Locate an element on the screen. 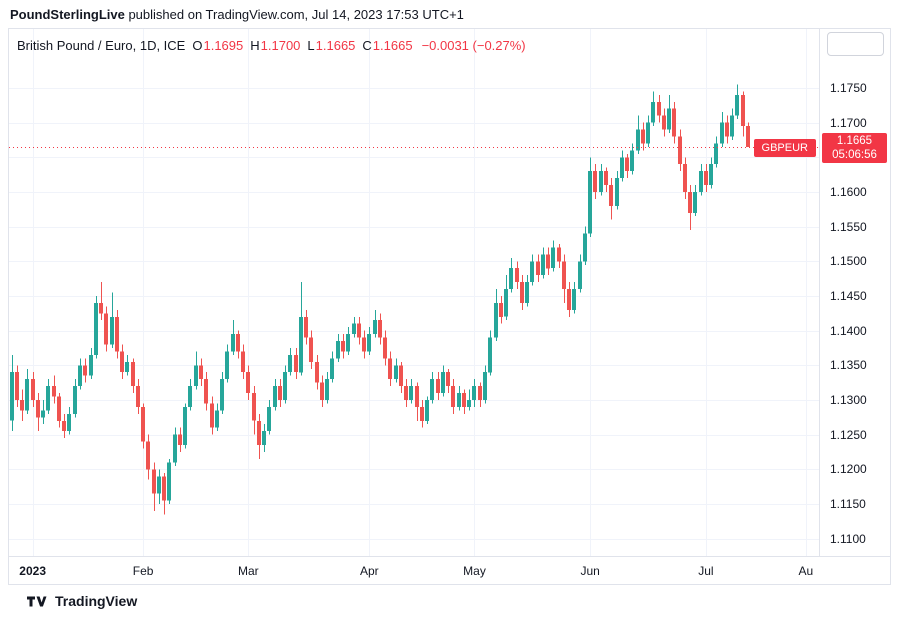  price-axis-label: 1.1550 is located at coordinates (848, 226).